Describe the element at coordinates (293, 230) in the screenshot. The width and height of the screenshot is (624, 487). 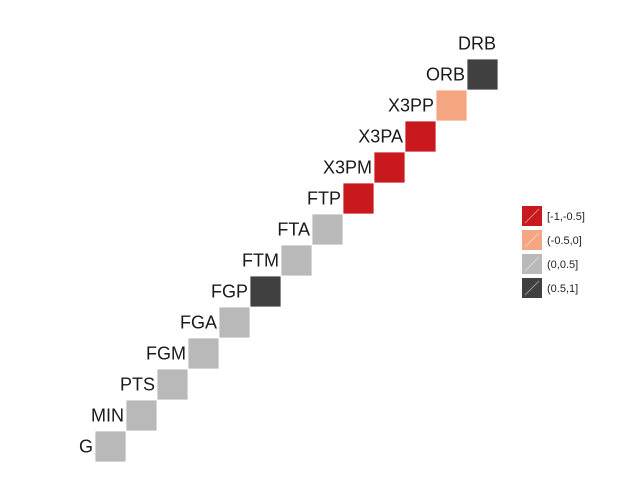
I see `var-label-fta: FTA` at that location.